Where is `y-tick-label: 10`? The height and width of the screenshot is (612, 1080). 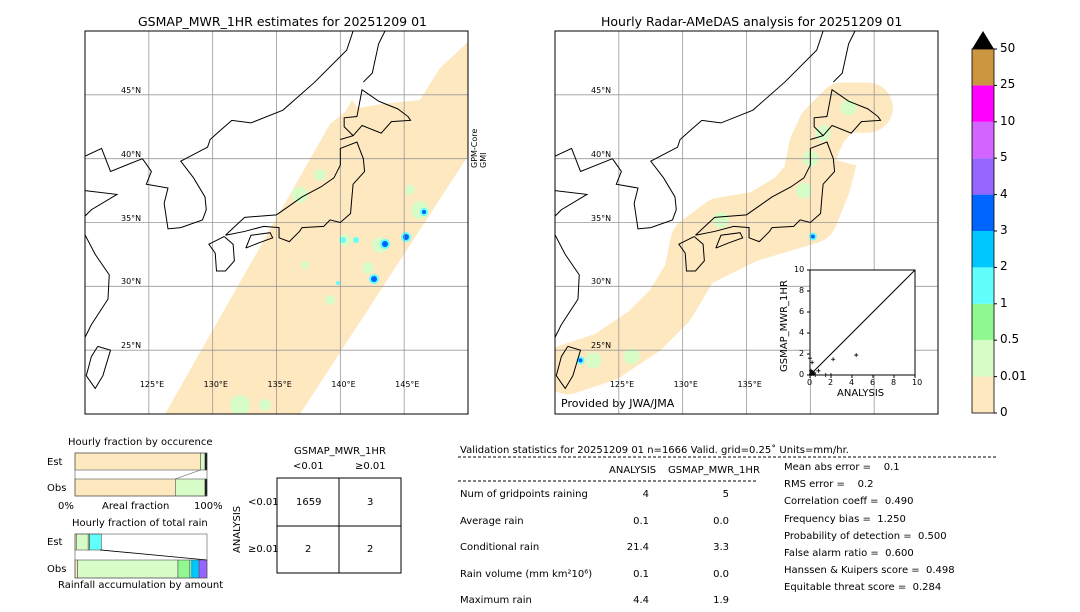 y-tick-label: 10 is located at coordinates (799, 269).